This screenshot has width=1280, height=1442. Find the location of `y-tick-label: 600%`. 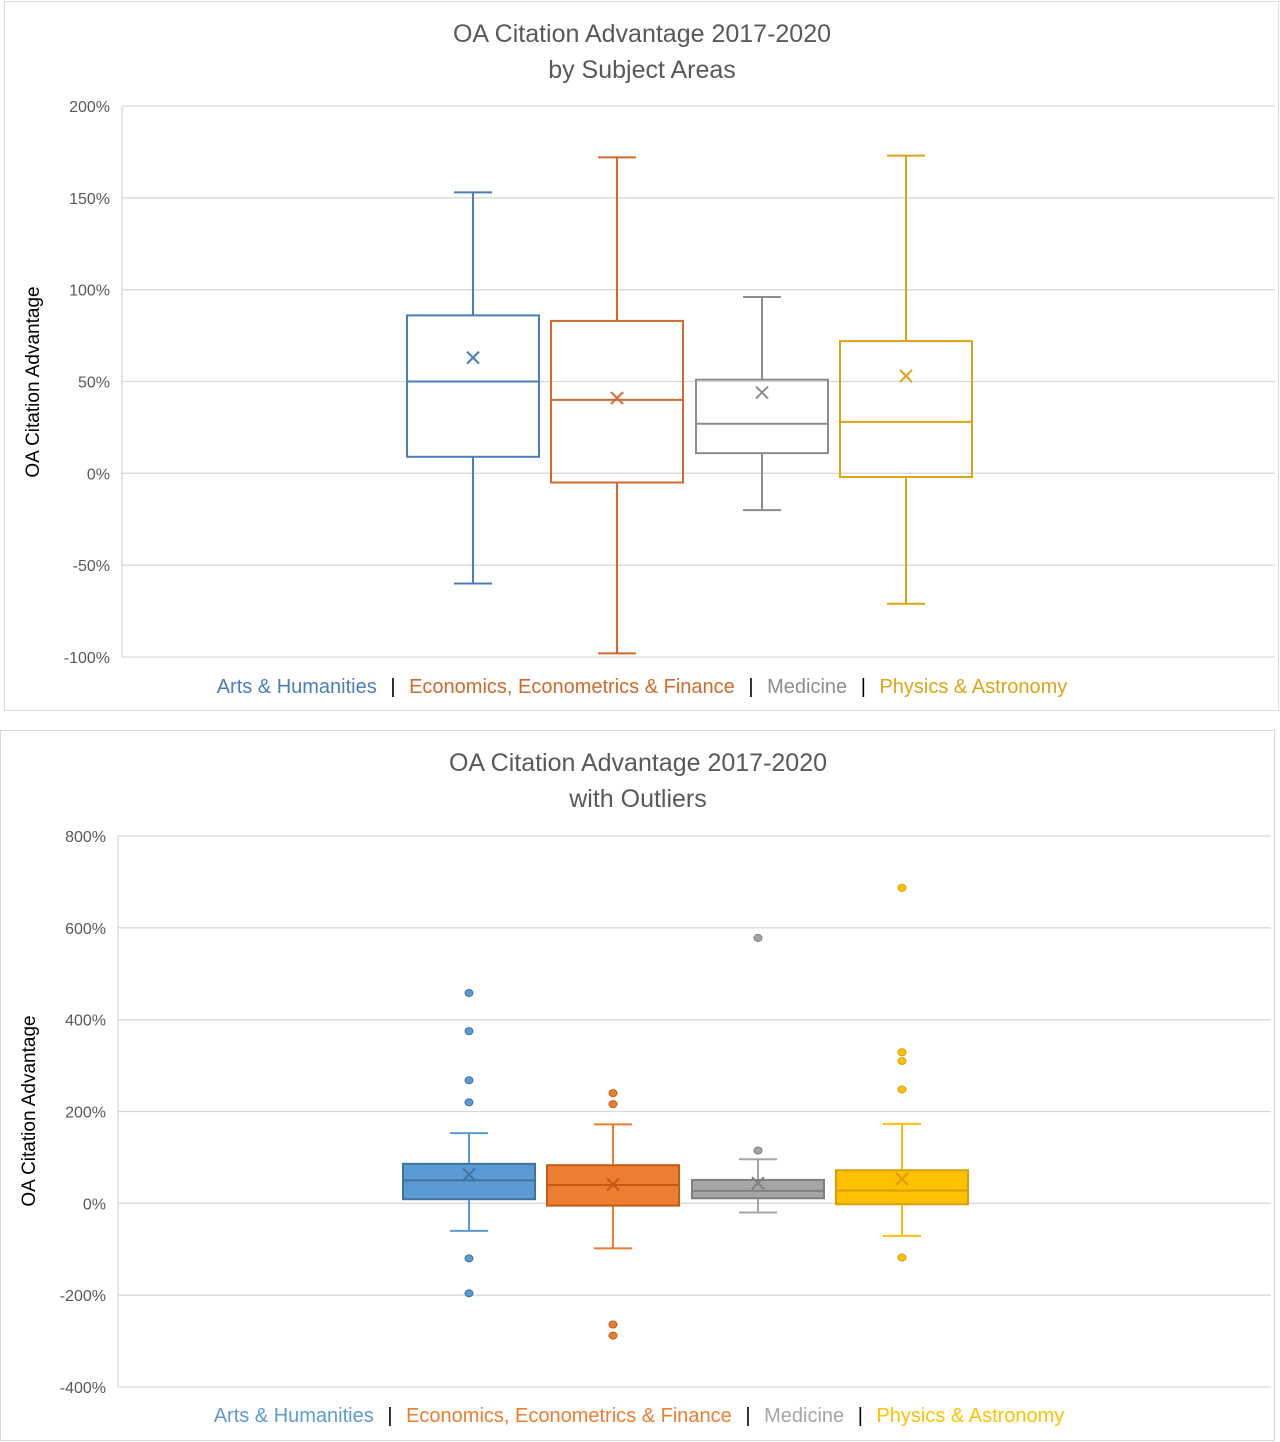

y-tick-label: 600% is located at coordinates (85, 929).